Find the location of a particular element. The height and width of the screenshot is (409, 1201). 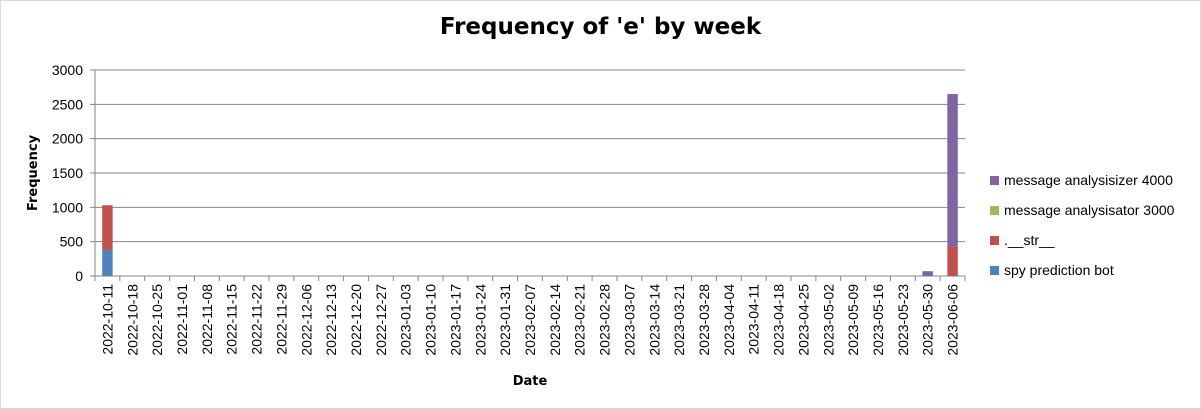

x-tick-label: 2023-04-11 is located at coordinates (754, 319).